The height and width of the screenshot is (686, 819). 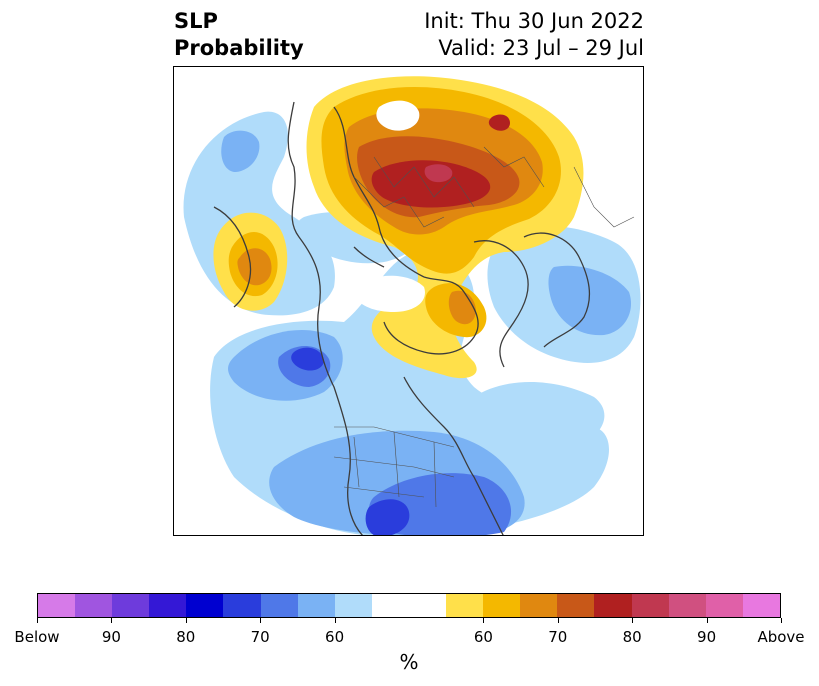 I want to click on colorbar-tick-label: Below, so click(x=37, y=637).